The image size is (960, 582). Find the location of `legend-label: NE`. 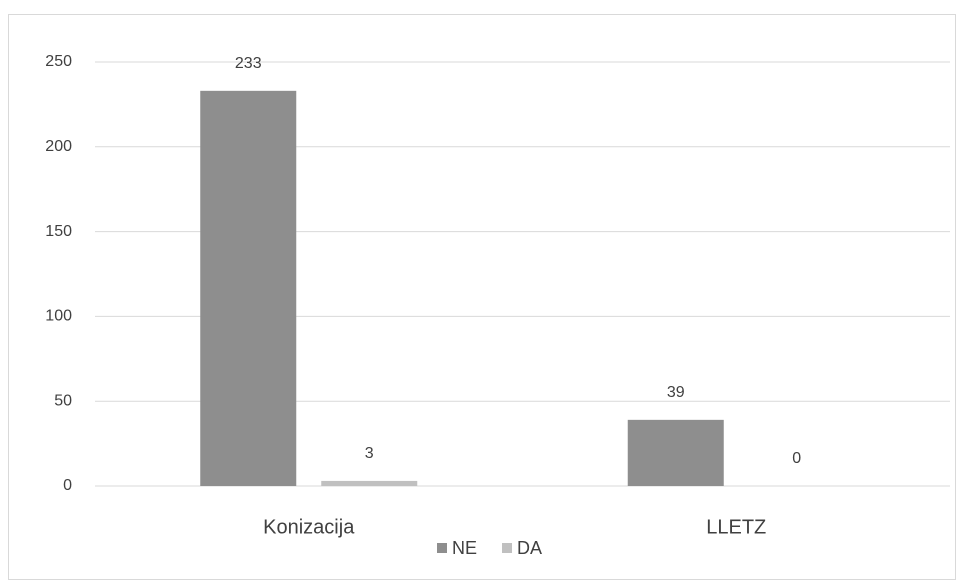

legend-label: NE is located at coordinates (464, 548).